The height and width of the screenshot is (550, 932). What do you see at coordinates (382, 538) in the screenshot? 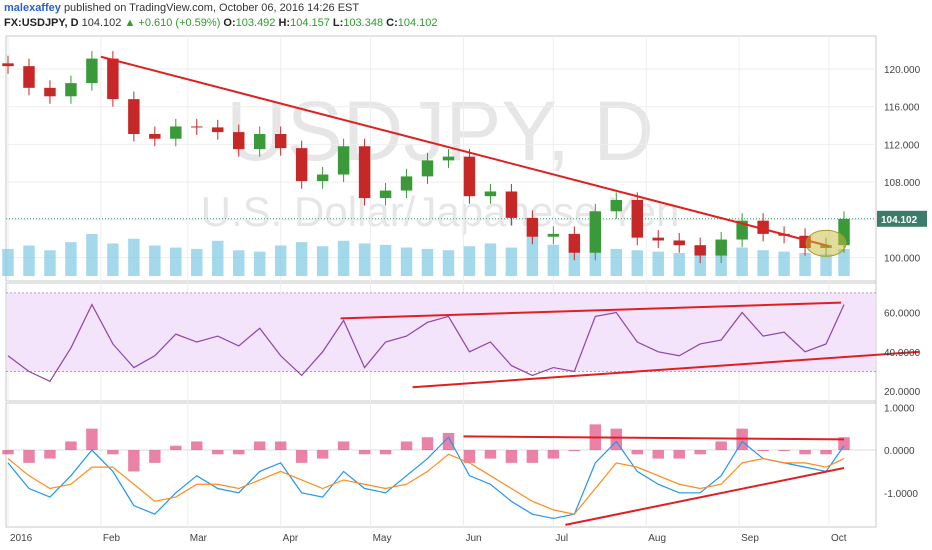
I see `x-tick-label: May` at bounding box center [382, 538].